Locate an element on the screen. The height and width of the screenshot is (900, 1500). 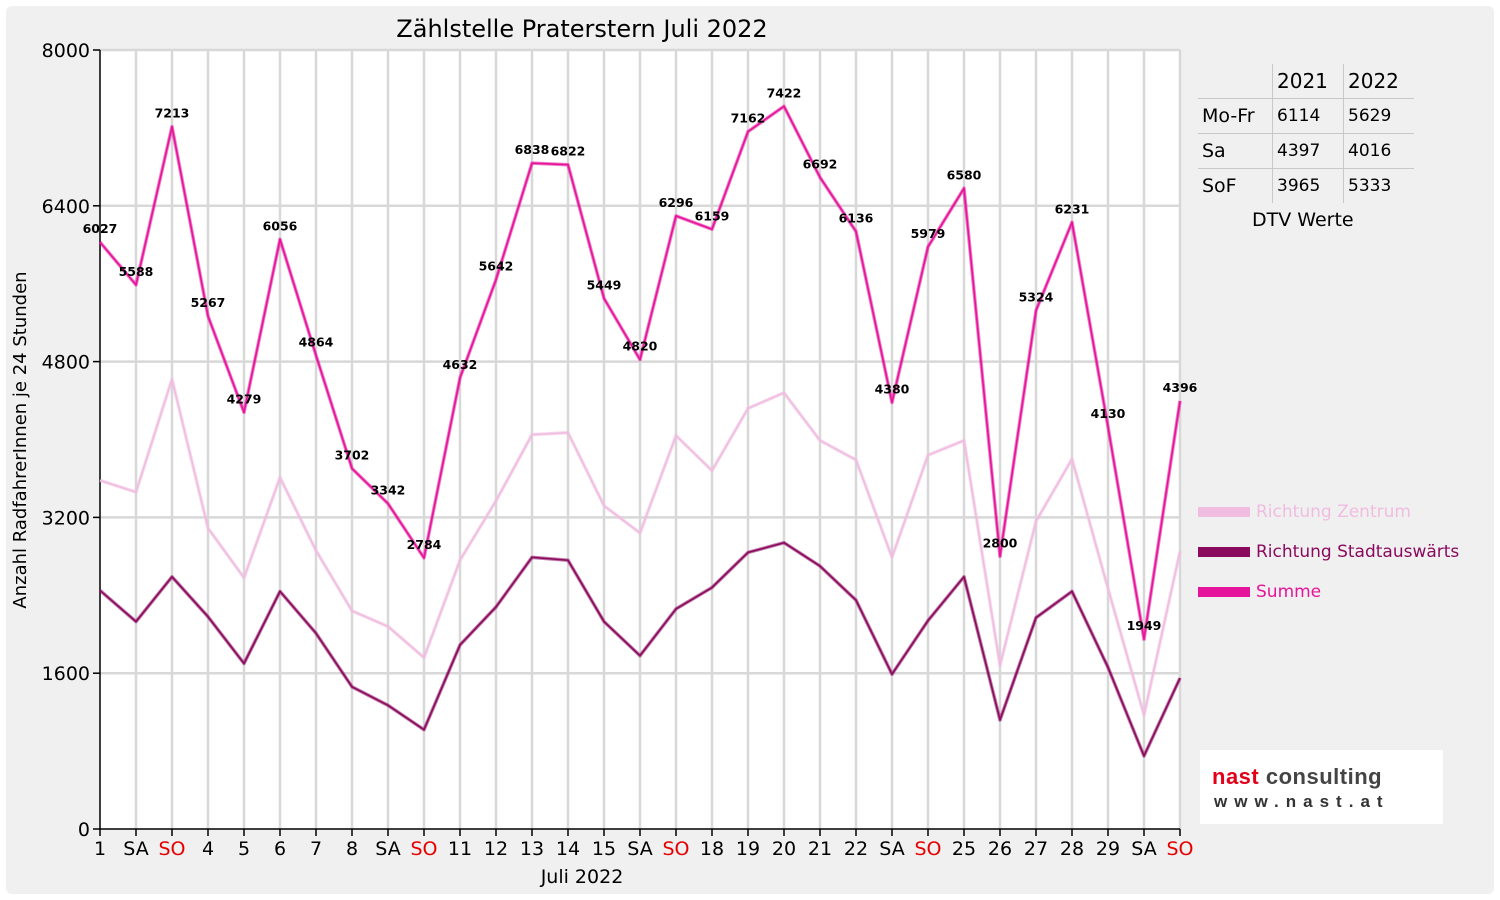
dtv-cell-2022: 5333 is located at coordinates (1370, 186).